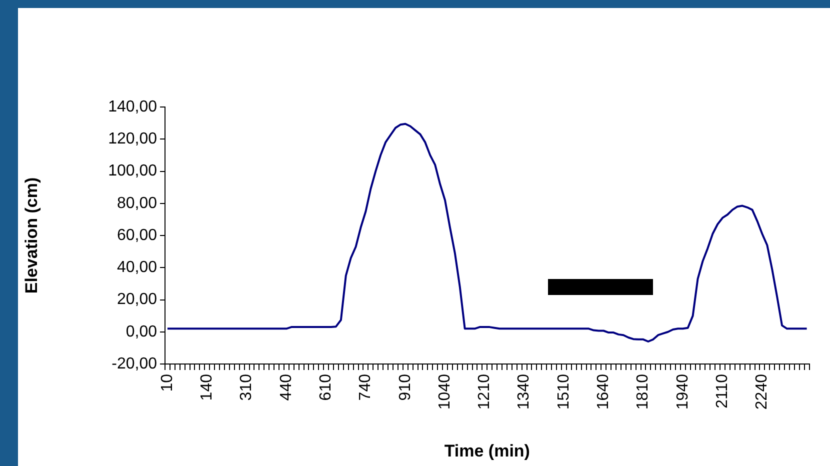 Image resolution: width=830 pixels, height=466 pixels. What do you see at coordinates (563, 392) in the screenshot?
I see `x-tick-label: 1510` at bounding box center [563, 392].